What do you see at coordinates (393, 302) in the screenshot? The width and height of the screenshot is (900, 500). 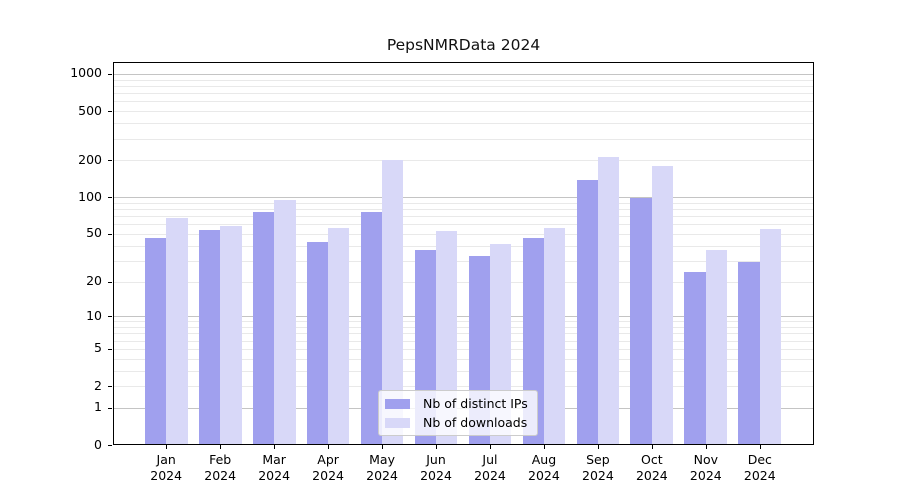 I see `bar-downloads-may` at bounding box center [393, 302].